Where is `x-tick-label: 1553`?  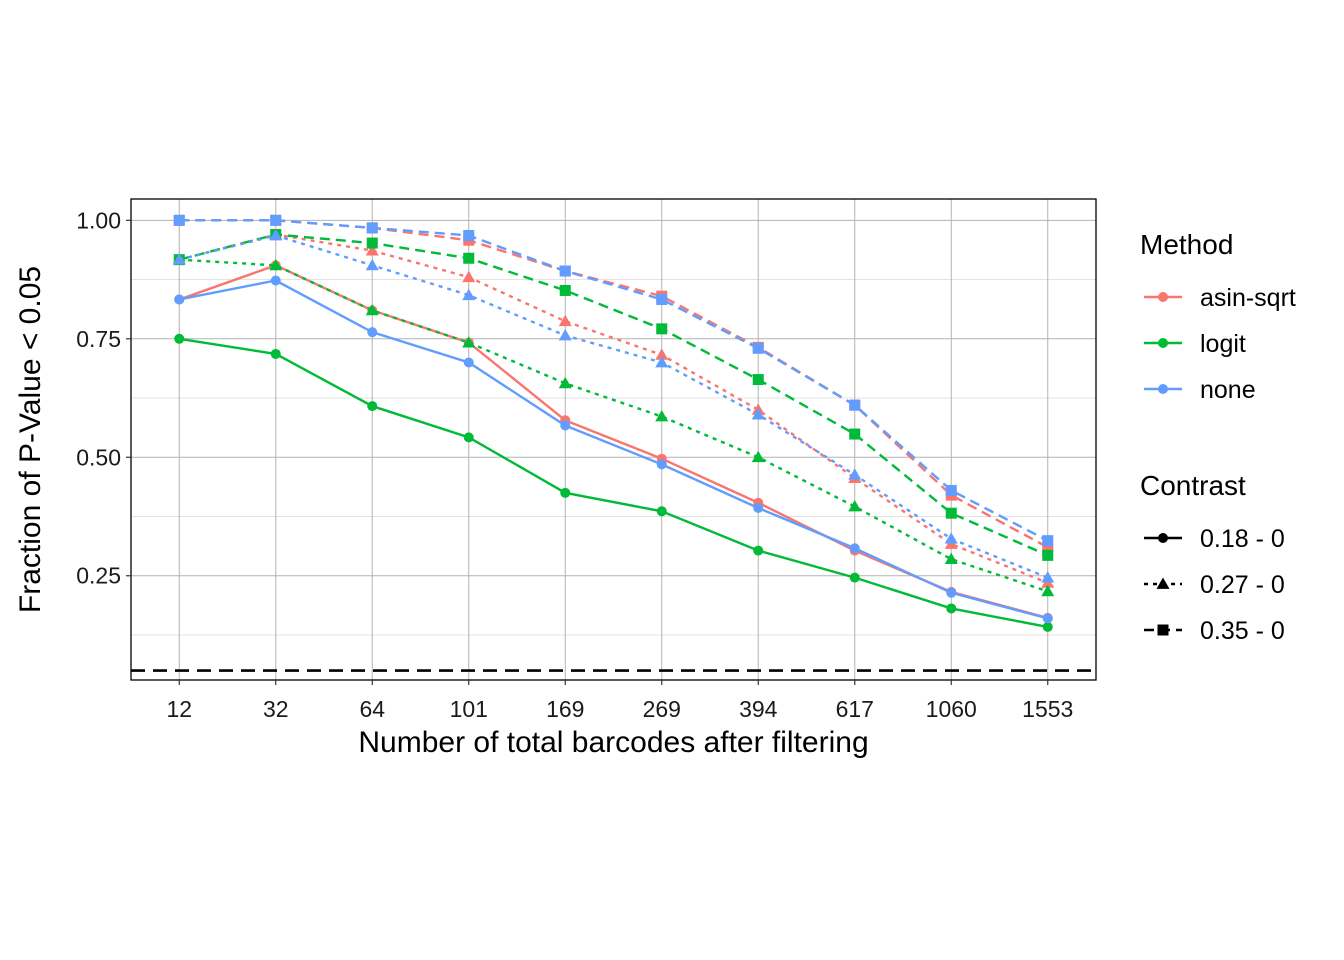 x-tick-label: 1553 is located at coordinates (1047, 709).